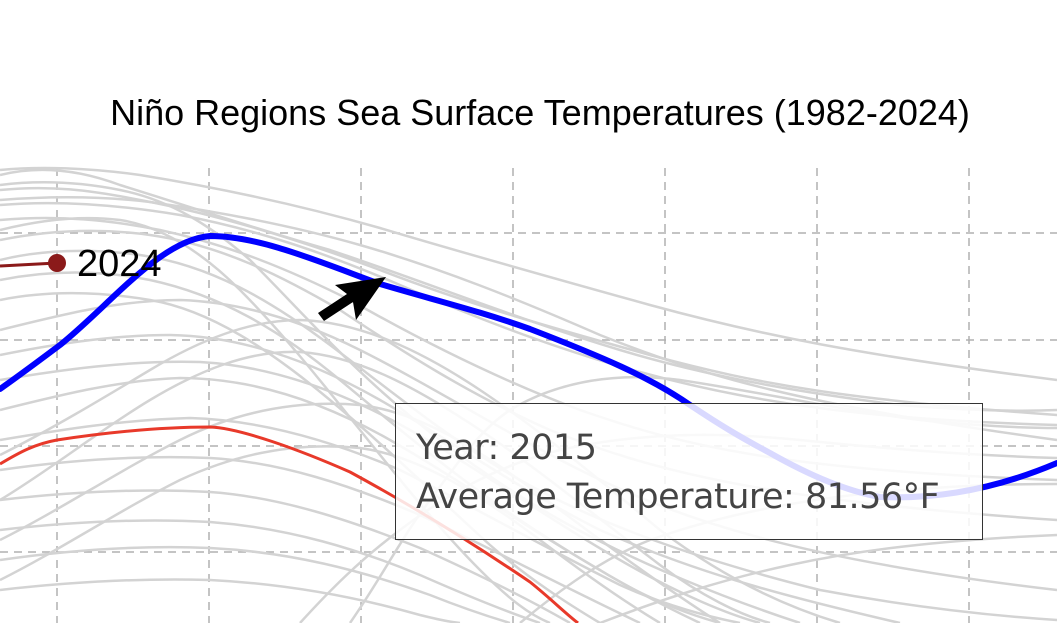  Describe the element at coordinates (29, 264) in the screenshot. I see `series-line-2024` at that location.